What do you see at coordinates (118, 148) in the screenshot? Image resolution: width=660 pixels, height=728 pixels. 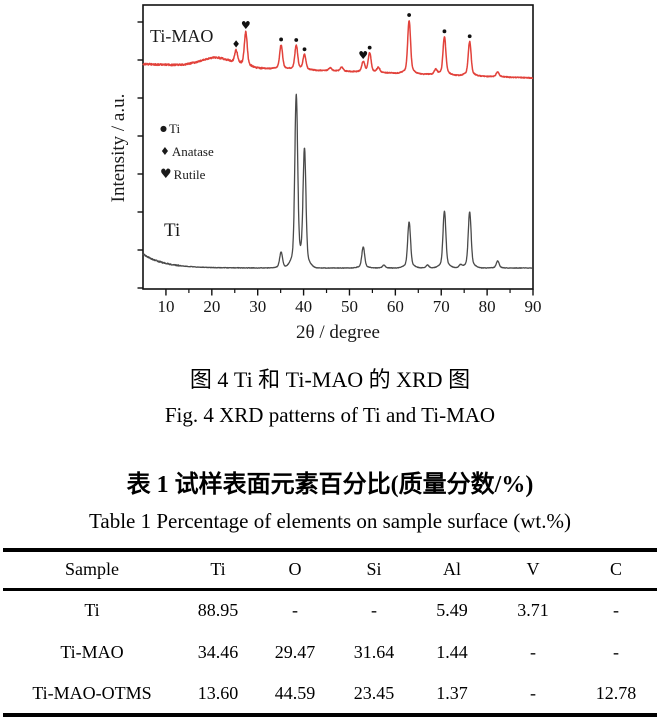 I see `y-axis-label: Intensity / a.u.` at bounding box center [118, 148].